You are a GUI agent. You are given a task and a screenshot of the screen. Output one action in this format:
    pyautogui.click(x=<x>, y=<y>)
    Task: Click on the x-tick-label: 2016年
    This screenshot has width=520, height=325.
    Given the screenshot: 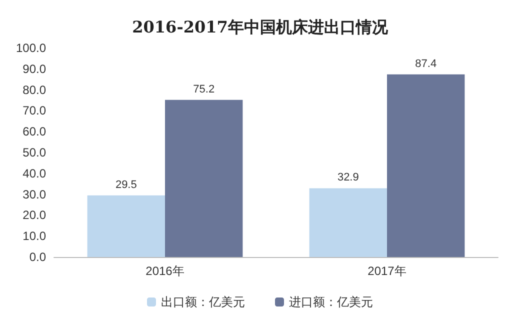 What is the action you would take?
    pyautogui.click(x=165, y=271)
    